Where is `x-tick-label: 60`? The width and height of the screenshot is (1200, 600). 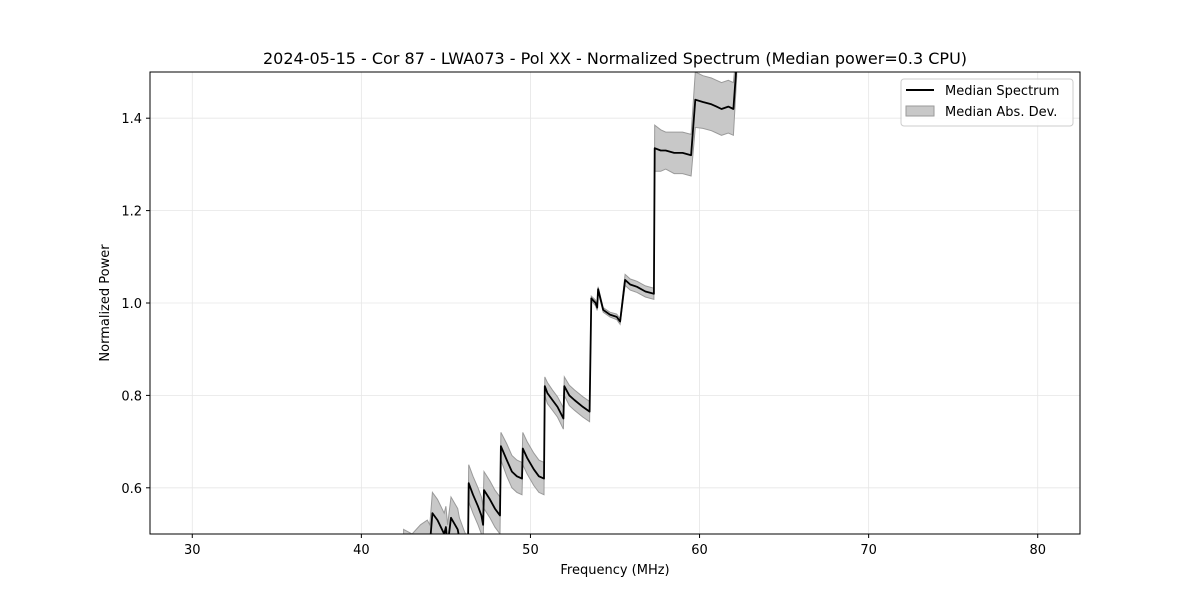 x-tick-label: 60 is located at coordinates (699, 550).